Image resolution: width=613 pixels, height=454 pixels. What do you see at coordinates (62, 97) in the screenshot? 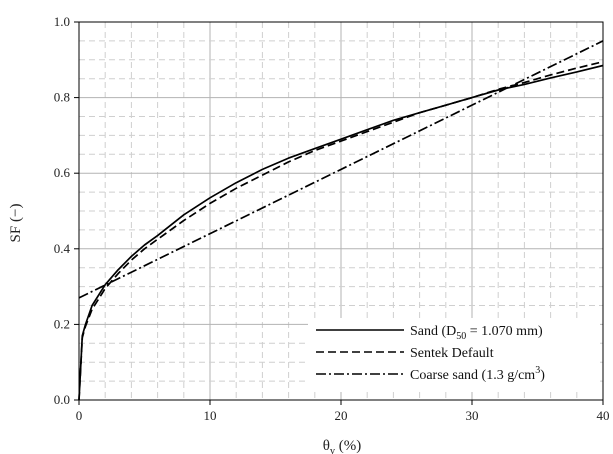
I see `y-tick-label: 0.8` at bounding box center [62, 97].